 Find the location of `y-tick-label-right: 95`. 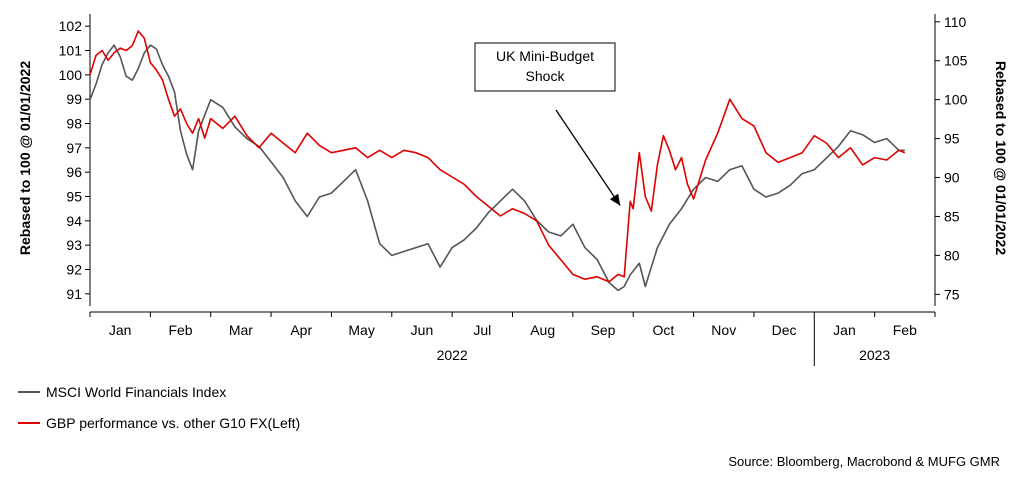

y-tick-label-right: 95 is located at coordinates (952, 139).